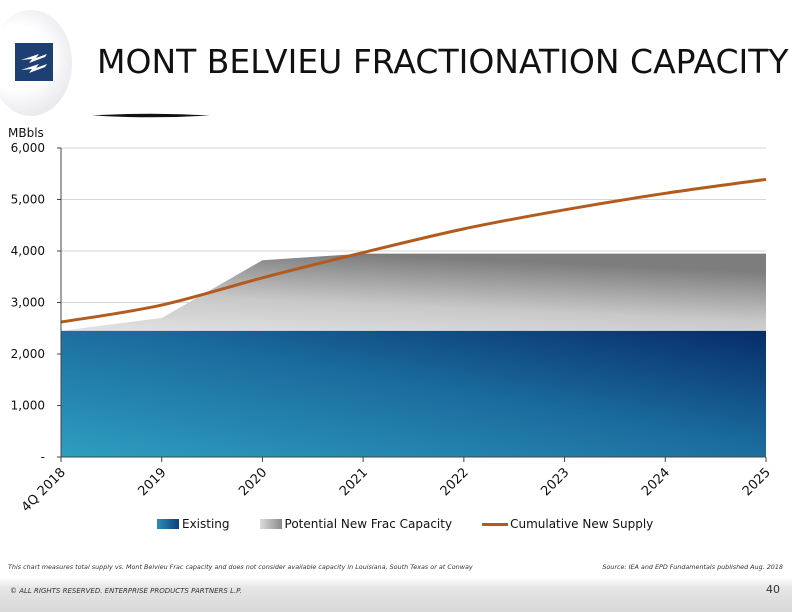 The width and height of the screenshot is (792, 612). Describe the element at coordinates (582, 524) in the screenshot. I see `legend-label-supply: Cumulative New Supply` at that location.